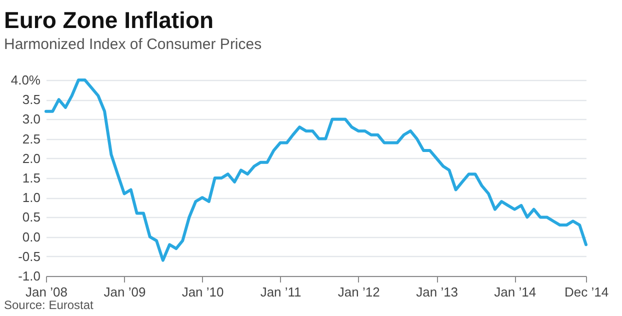 This screenshot has width=622, height=316. What do you see at coordinates (281, 292) in the screenshot?
I see `x-tick-label: Jan ’11` at bounding box center [281, 292].